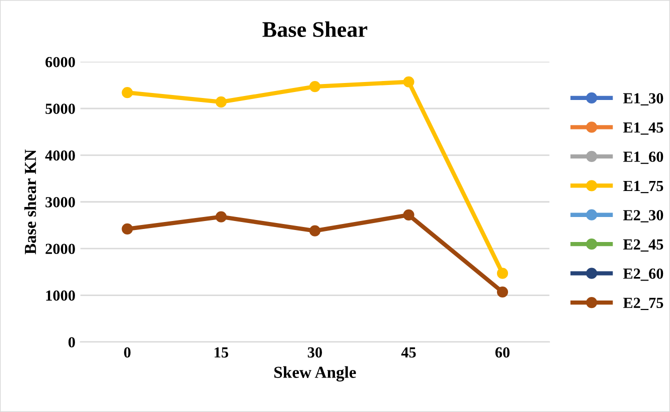 Image resolution: width=670 pixels, height=412 pixels. What do you see at coordinates (60, 202) in the screenshot?
I see `y-tick-label: 3000` at bounding box center [60, 202].